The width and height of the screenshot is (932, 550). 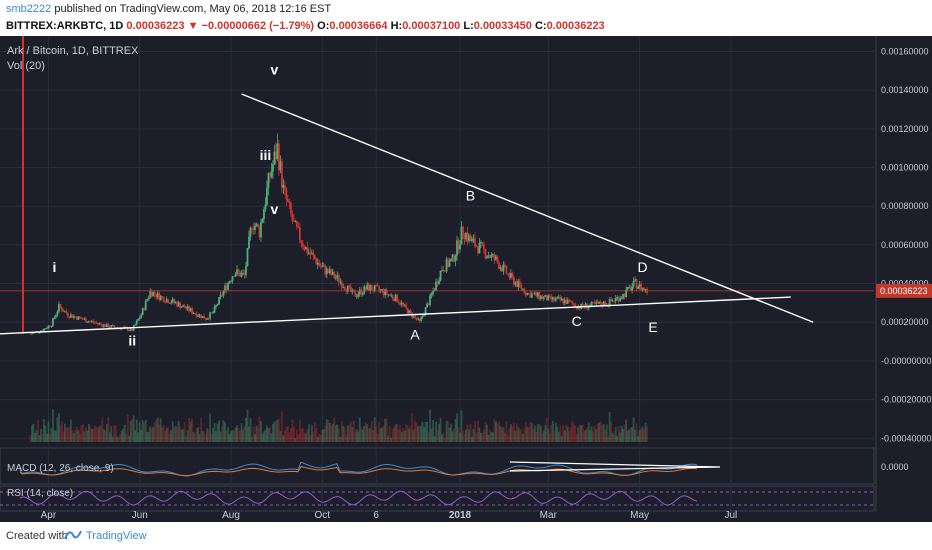 I want to click on last-price: 0.00036223, so click(x=155, y=26).